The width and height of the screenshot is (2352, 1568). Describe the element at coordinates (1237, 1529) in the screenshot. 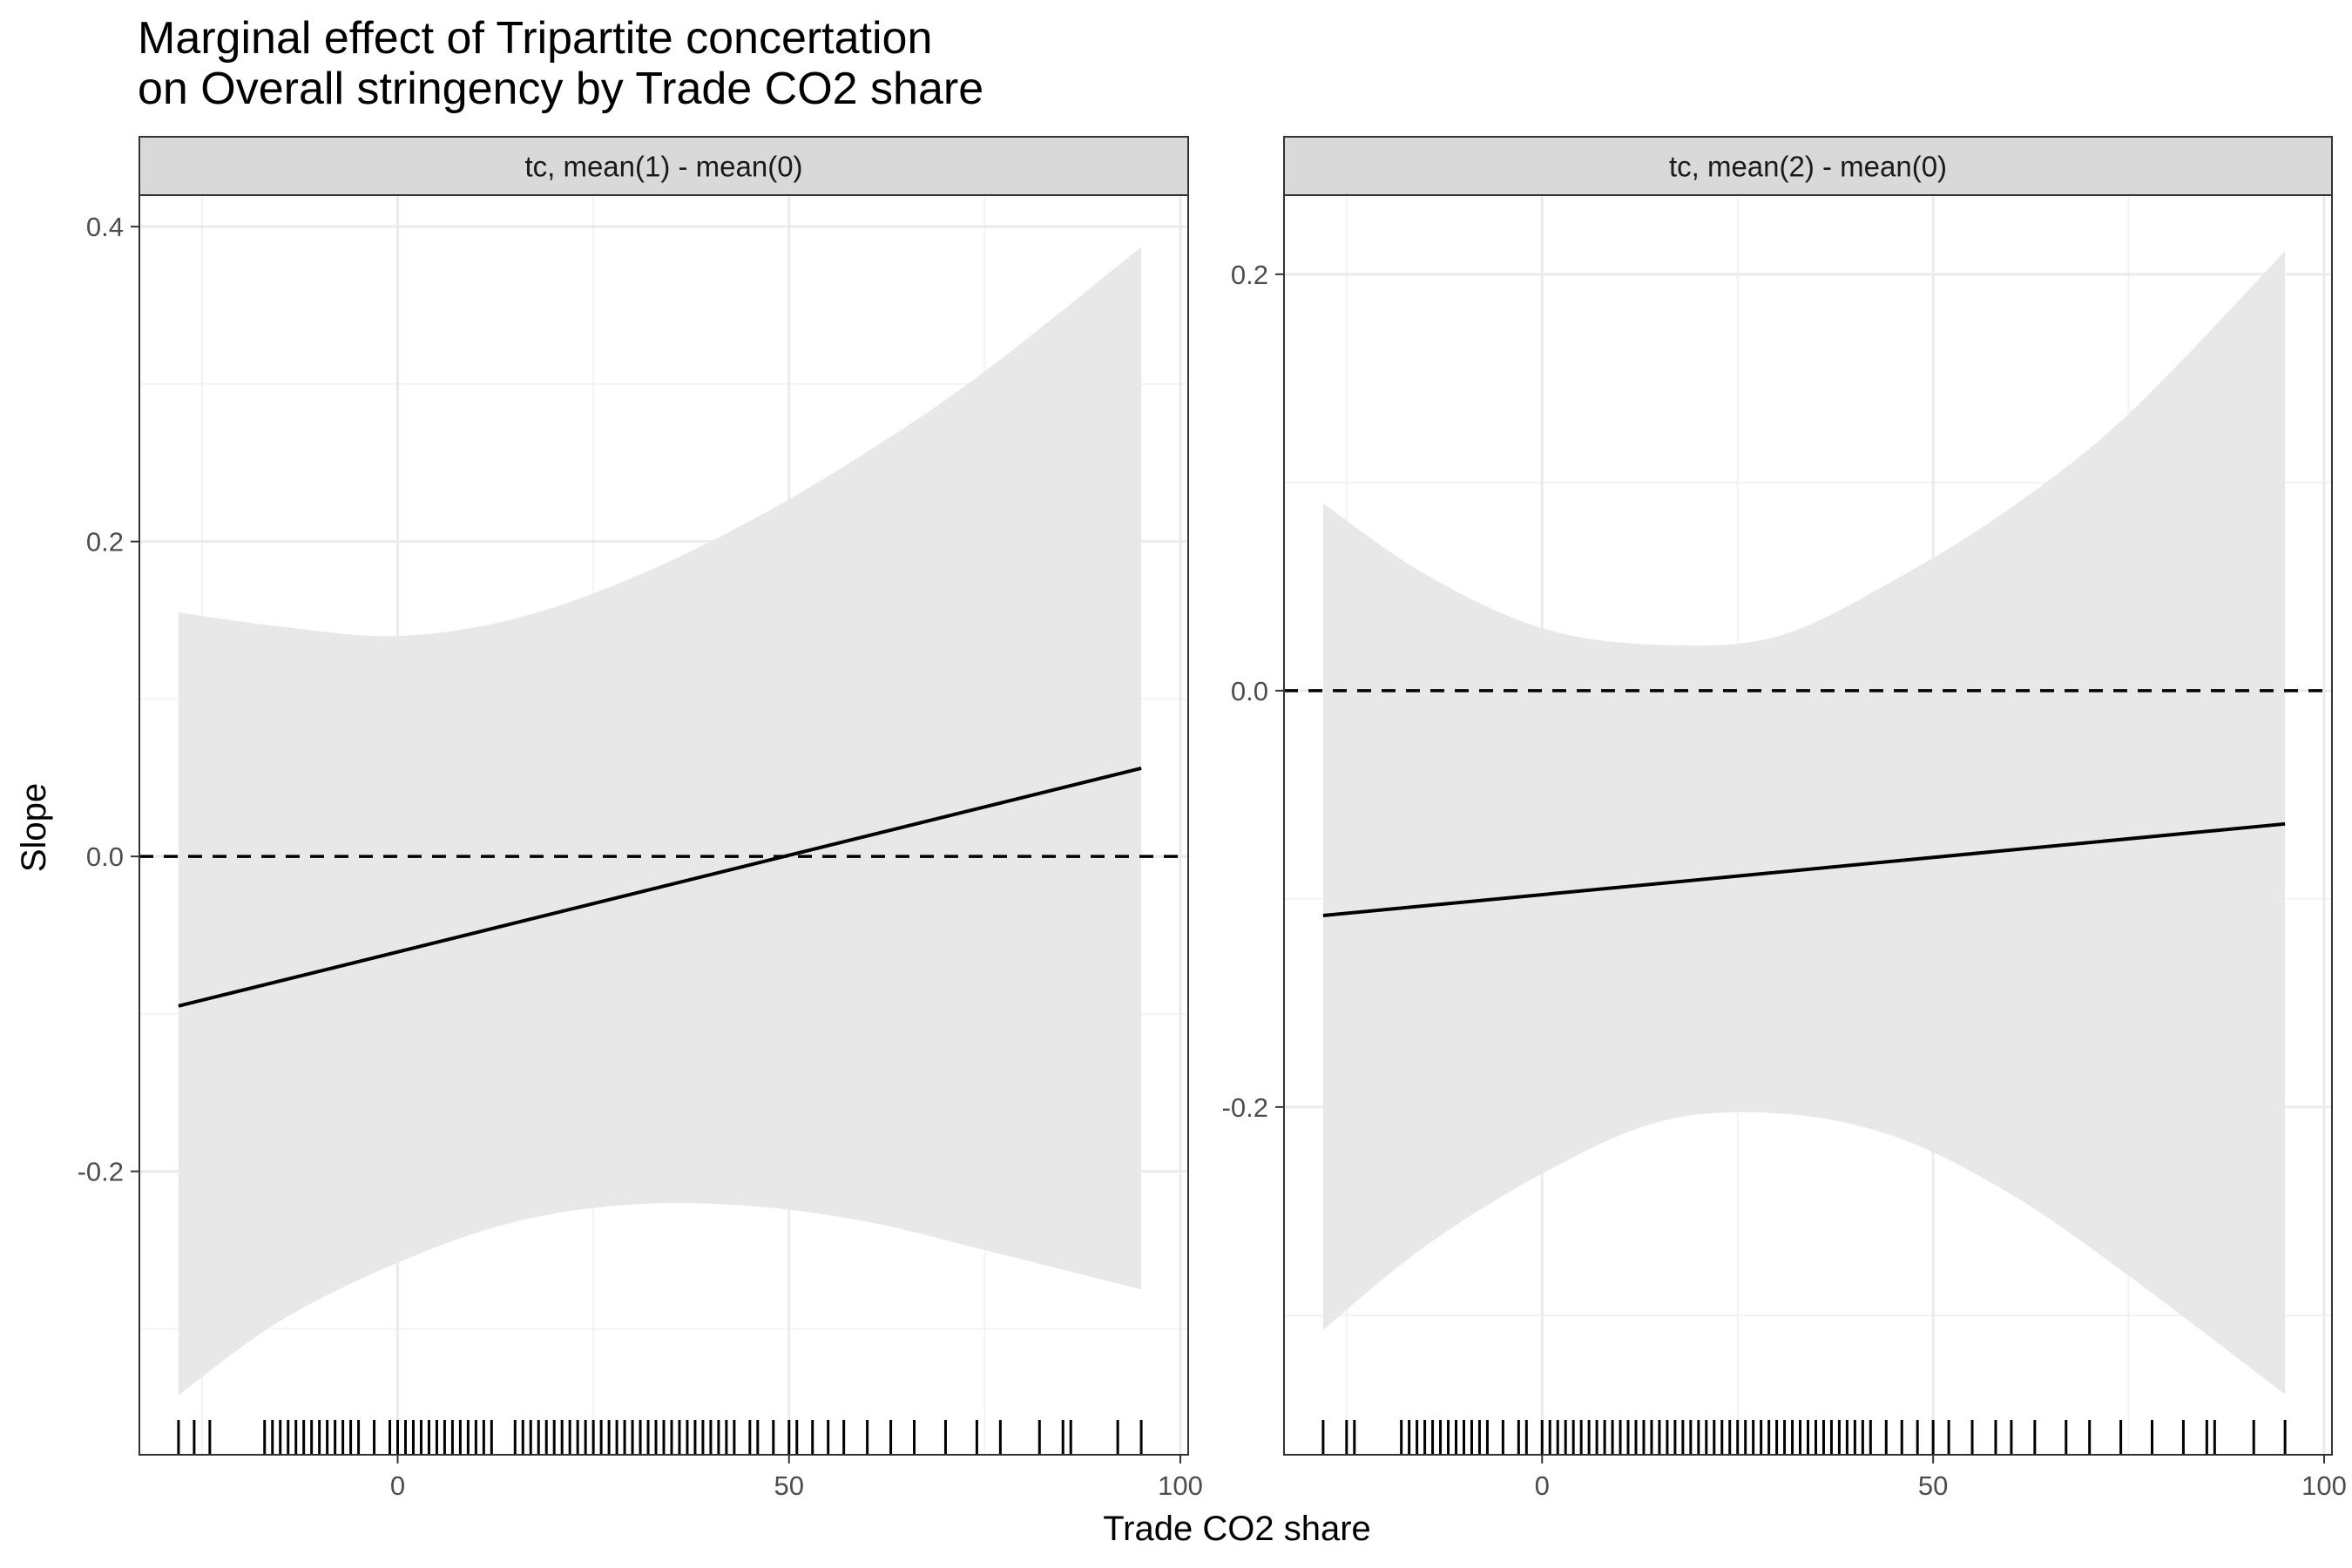

I see `x-axis-label: Trade CO2 share` at that location.